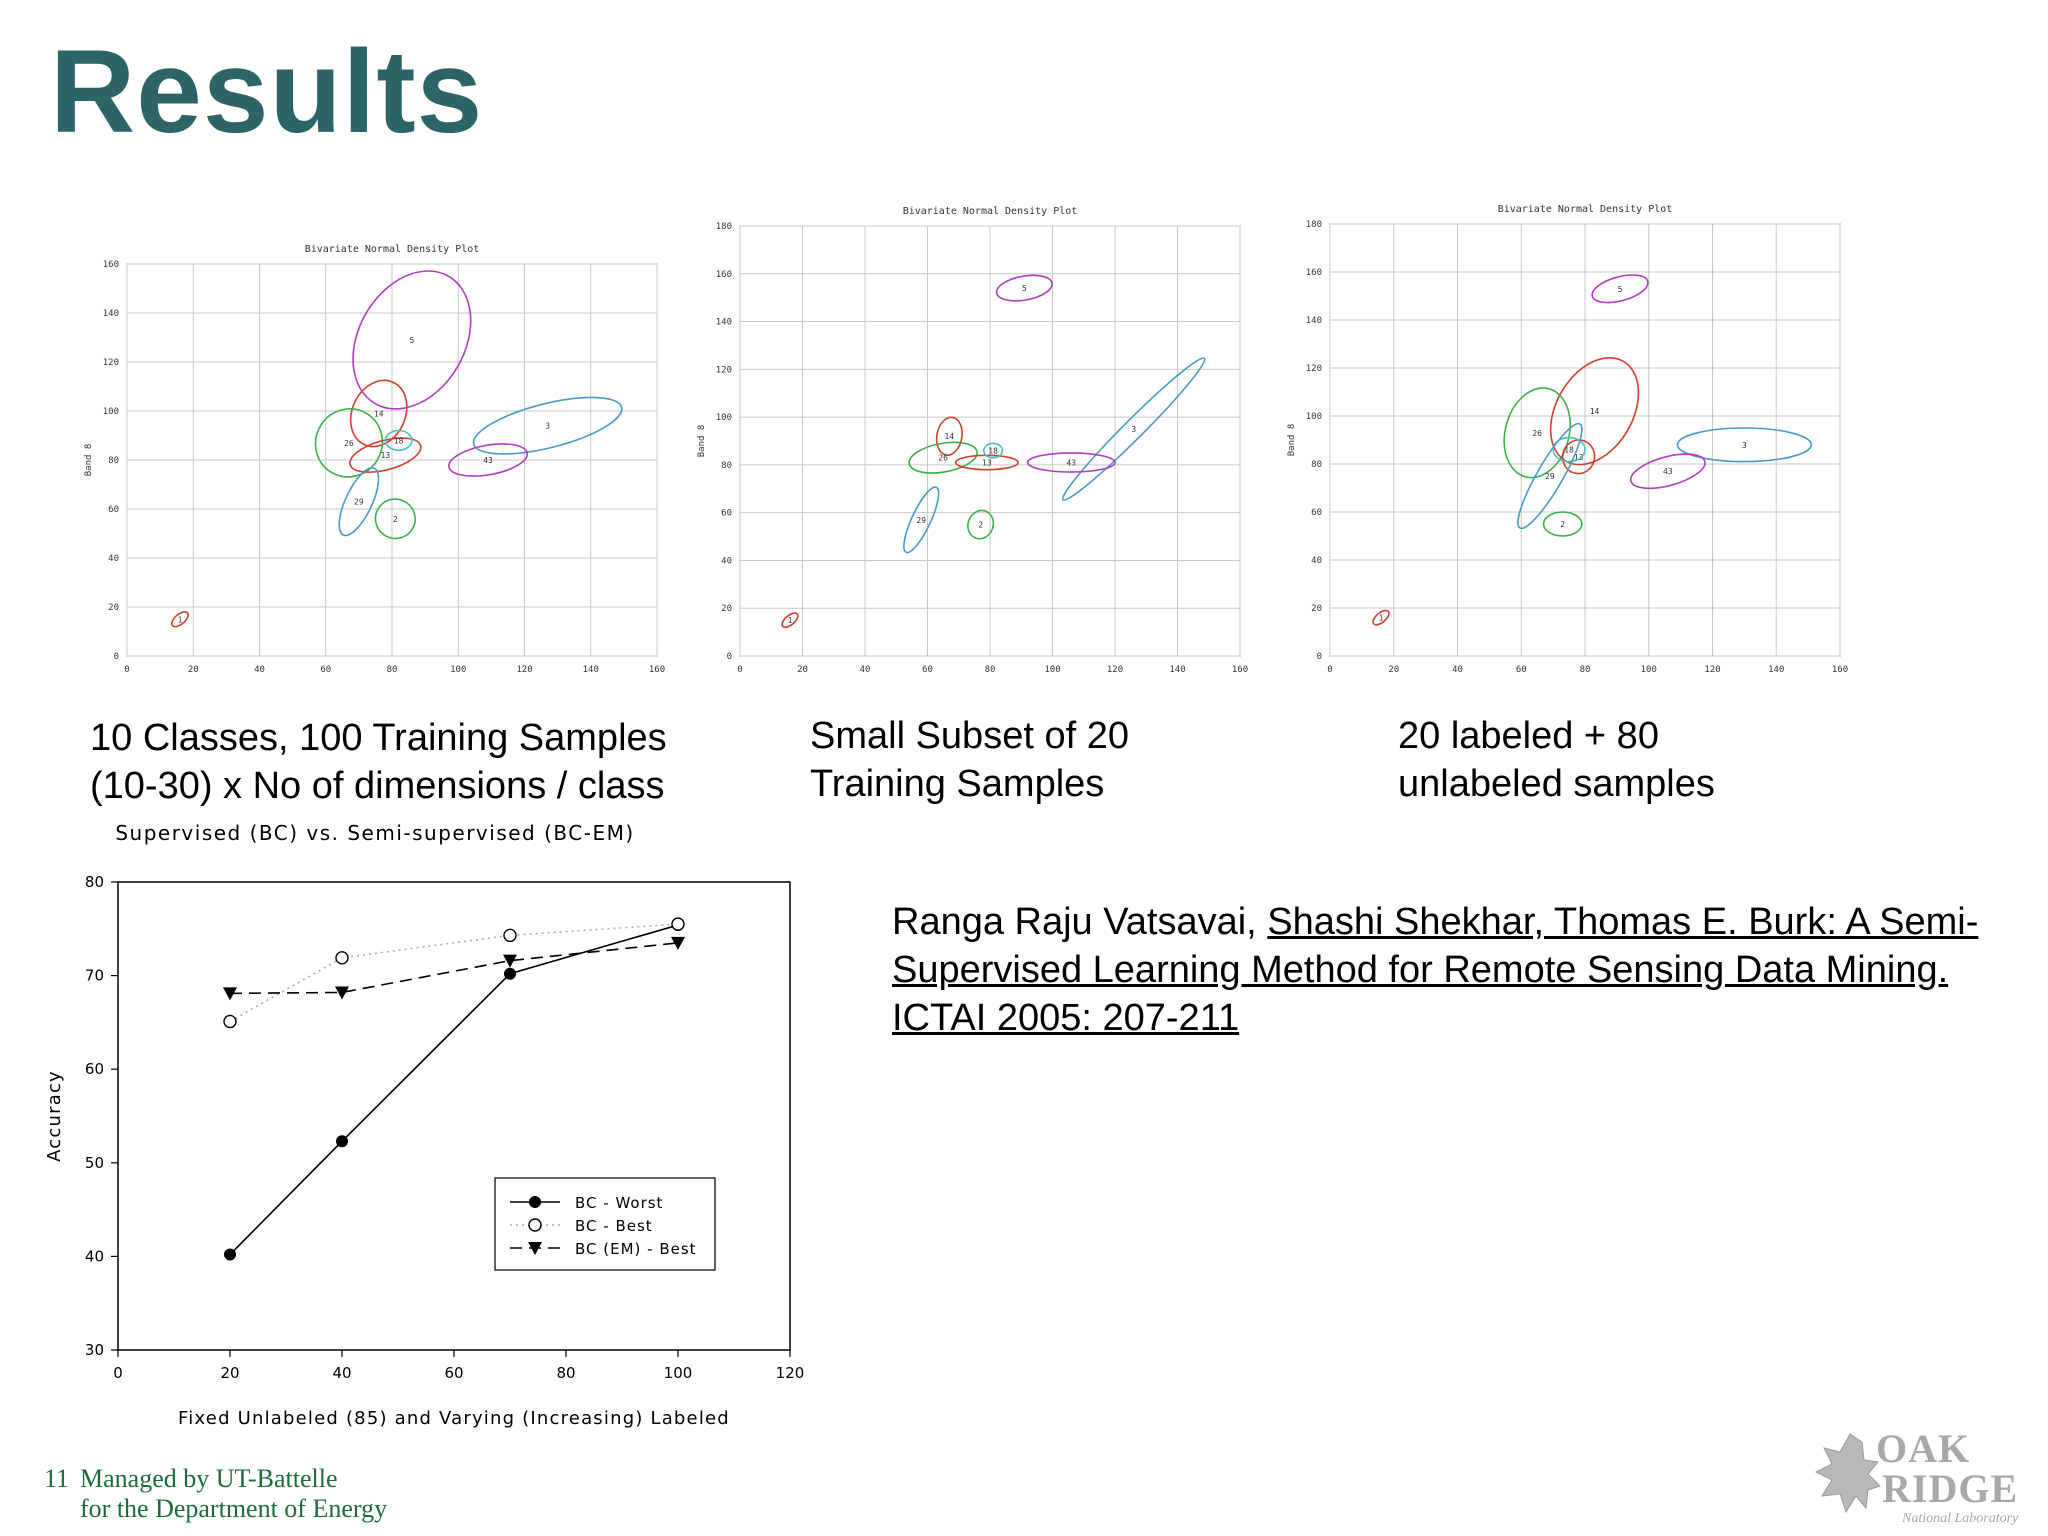 Image resolution: width=2048 pixels, height=1536 pixels. What do you see at coordinates (89, 460) in the screenshot?
I see `y-axis-label: Band 8` at bounding box center [89, 460].